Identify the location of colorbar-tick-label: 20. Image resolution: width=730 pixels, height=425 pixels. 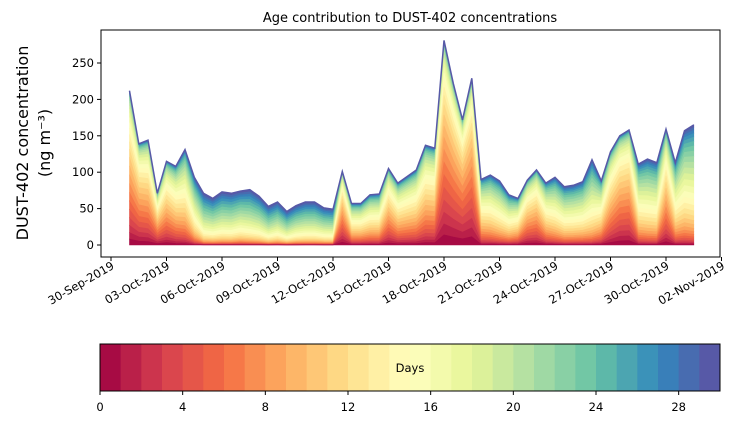
(513, 407).